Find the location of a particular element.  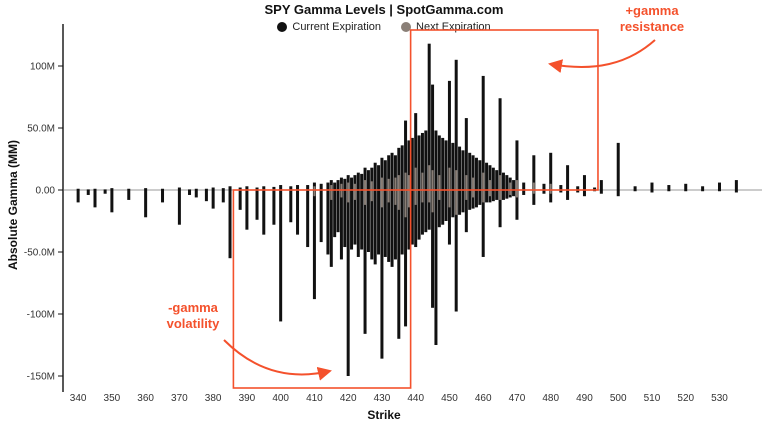

x-axis-label: Strike is located at coordinates (384, 415).